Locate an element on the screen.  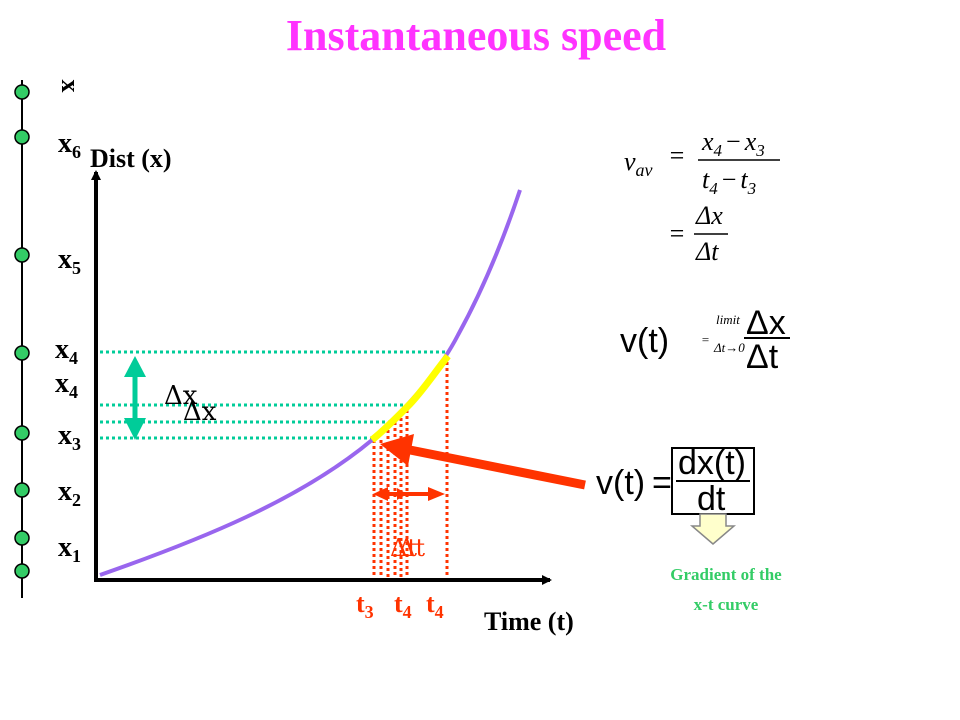
formula-numerator: x4− x3 is located at coordinates (733, 143).